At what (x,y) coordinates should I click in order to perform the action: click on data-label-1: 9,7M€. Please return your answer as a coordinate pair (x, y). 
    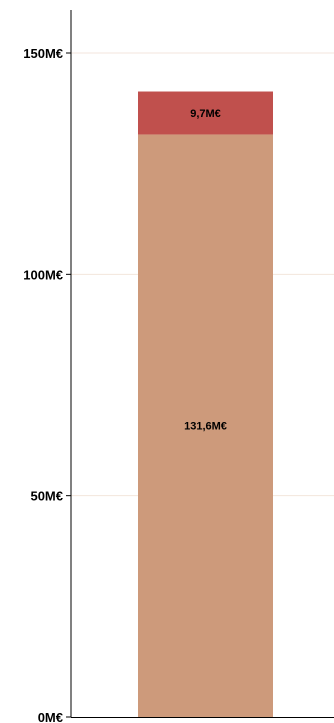
    Looking at the image, I should click on (205, 114).